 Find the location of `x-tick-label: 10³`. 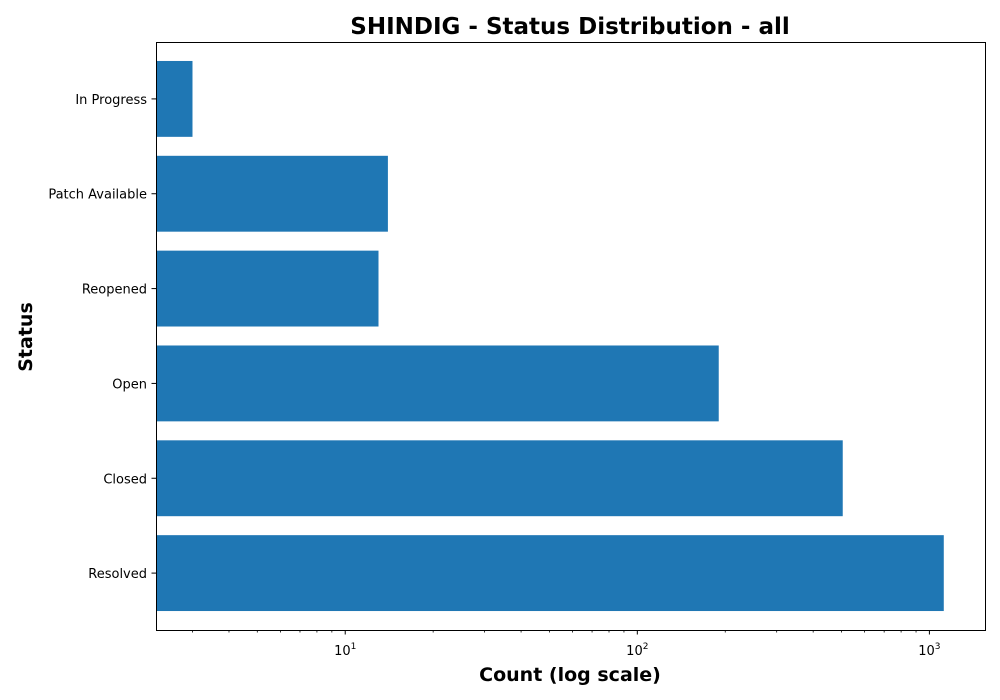

x-tick-label: 10³ is located at coordinates (929, 650).